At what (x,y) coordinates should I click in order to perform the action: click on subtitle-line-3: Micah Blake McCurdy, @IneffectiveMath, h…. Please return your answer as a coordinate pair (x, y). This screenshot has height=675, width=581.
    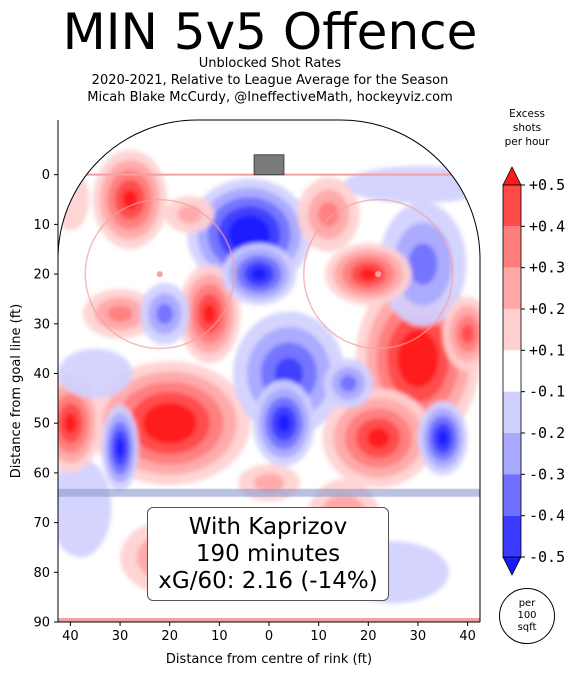
    Looking at the image, I should click on (270, 97).